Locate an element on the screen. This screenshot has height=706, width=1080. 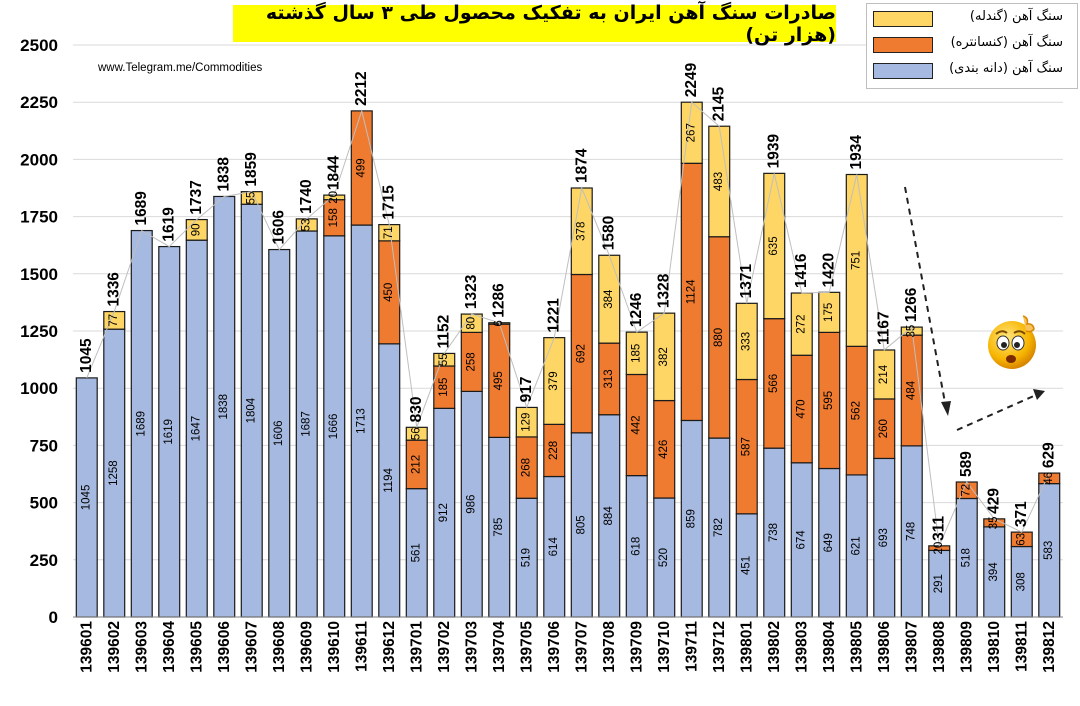
segment-value-label: 63 is located at coordinates (1022, 539).